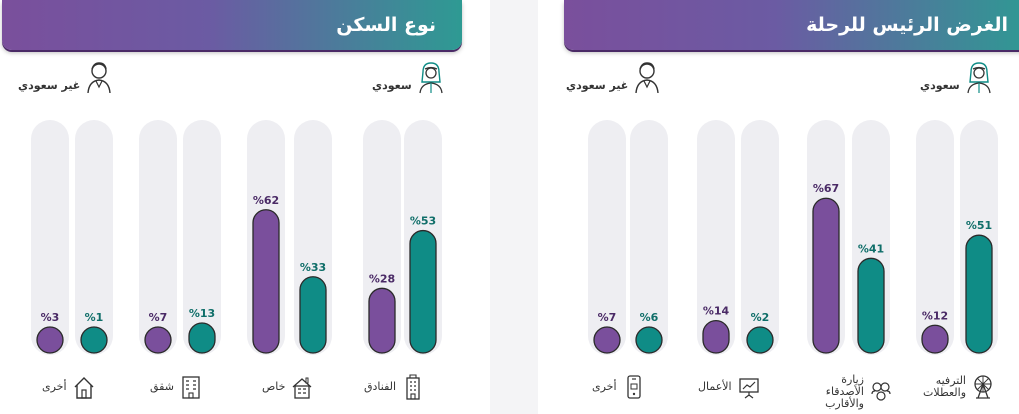 This screenshot has height=414, width=1019. I want to click on bar-value-label: %41, so click(871, 248).